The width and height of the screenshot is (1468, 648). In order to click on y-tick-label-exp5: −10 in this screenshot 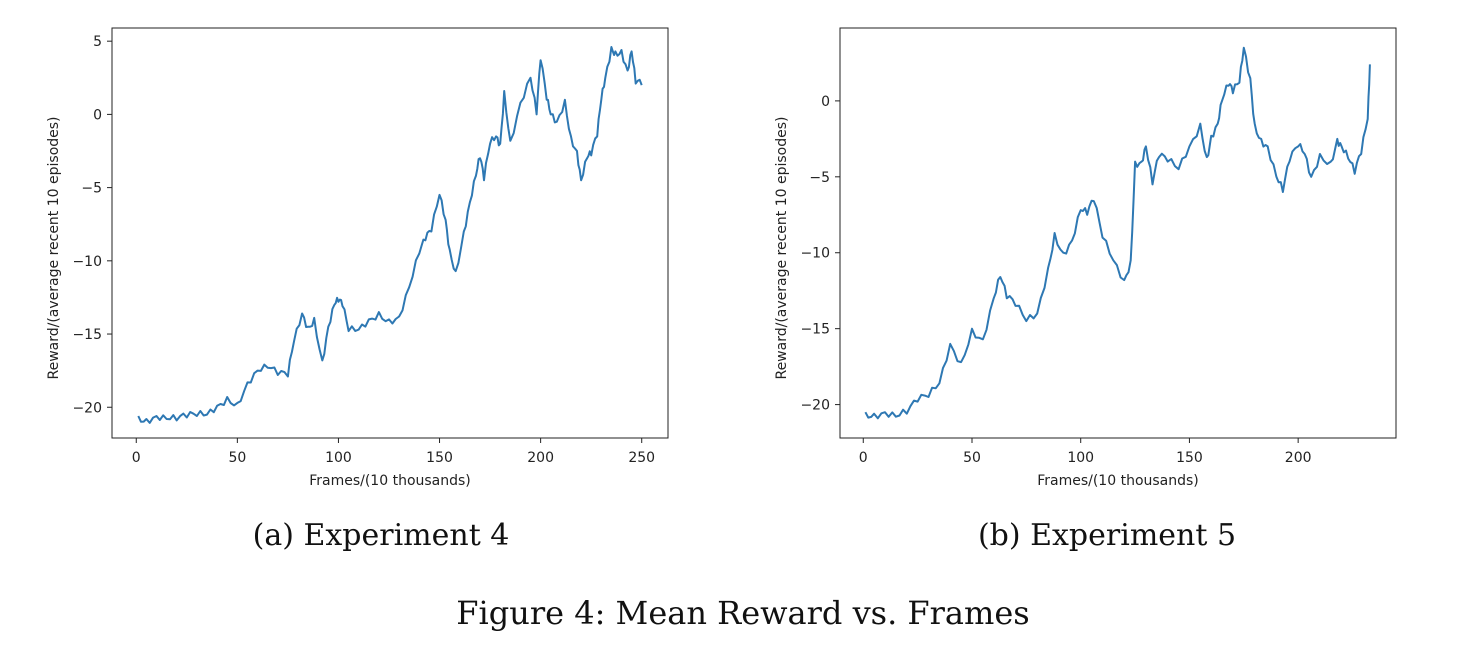, I will do `click(815, 254)`.